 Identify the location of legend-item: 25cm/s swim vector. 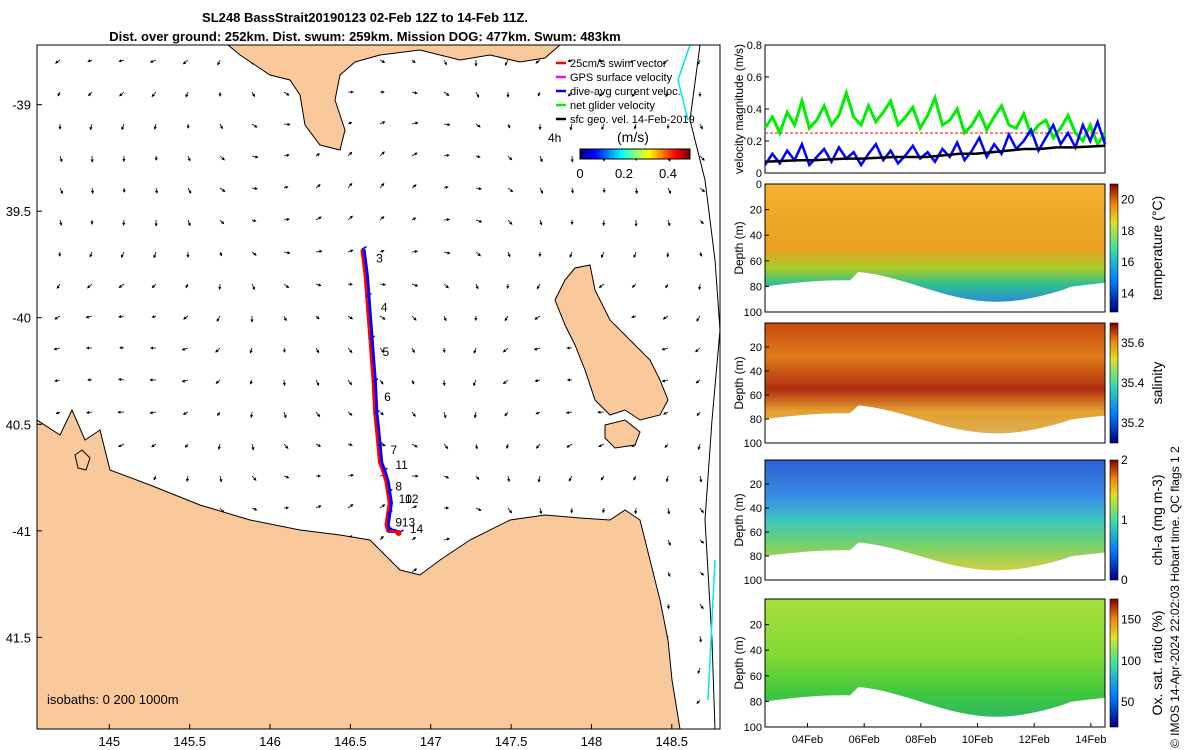
(618, 64).